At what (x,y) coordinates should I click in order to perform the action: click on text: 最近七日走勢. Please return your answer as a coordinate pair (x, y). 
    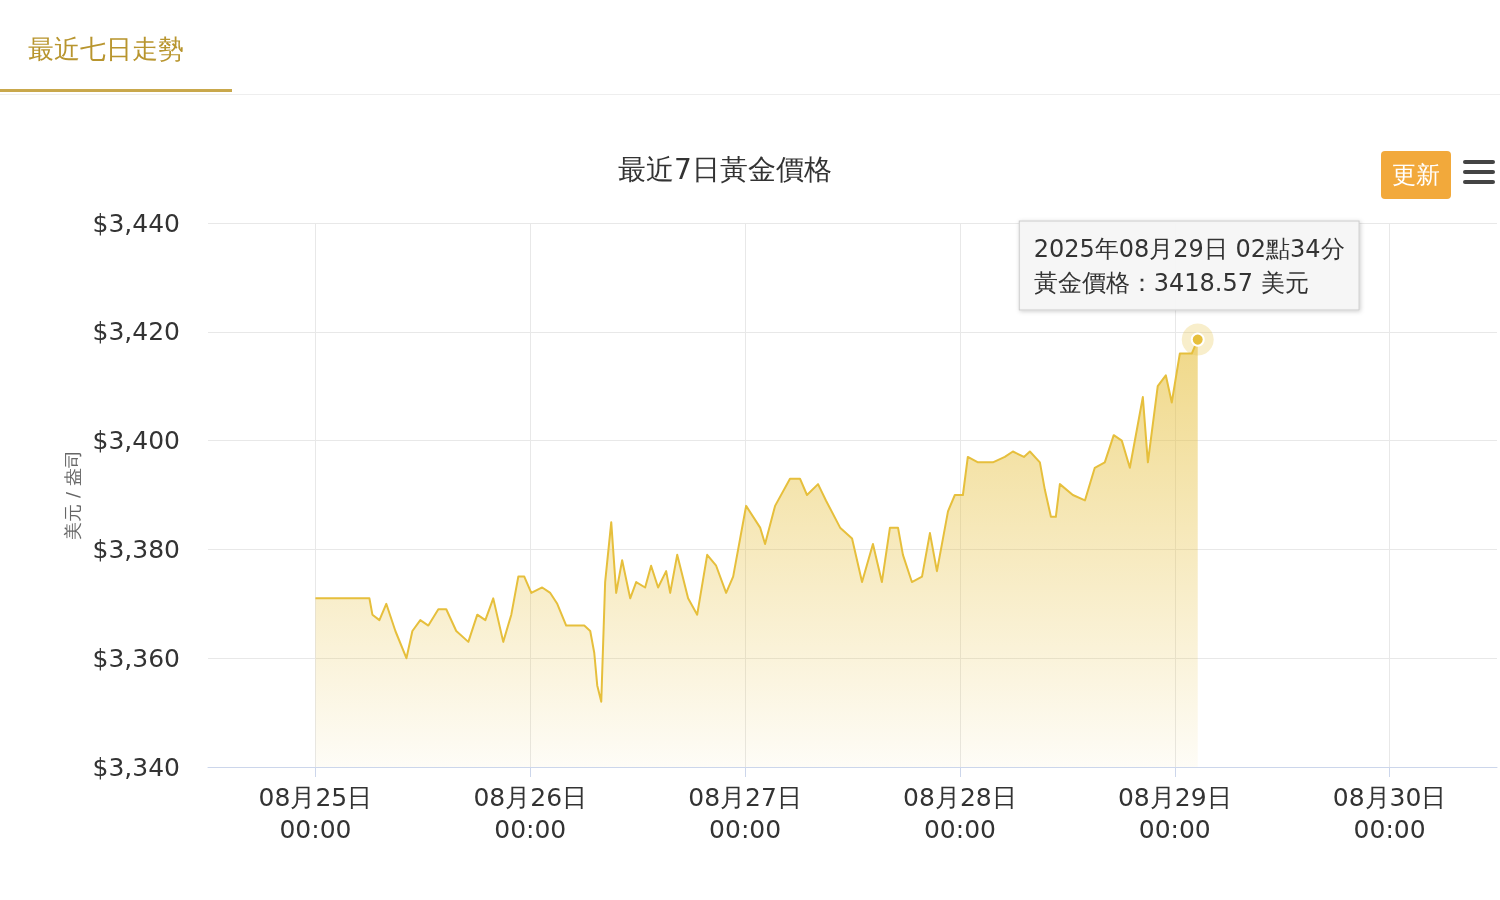
    Looking at the image, I should click on (116, 51).